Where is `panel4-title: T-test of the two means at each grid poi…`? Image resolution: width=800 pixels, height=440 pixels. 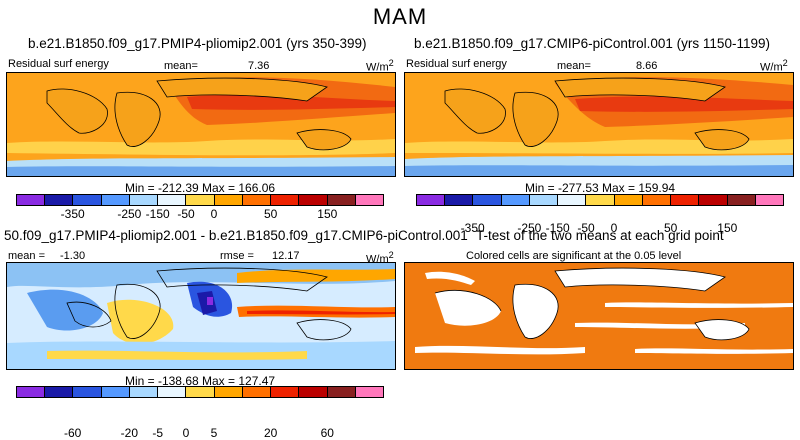 panel4-title: T-test of the two means at each grid poi… is located at coordinates (600, 235).